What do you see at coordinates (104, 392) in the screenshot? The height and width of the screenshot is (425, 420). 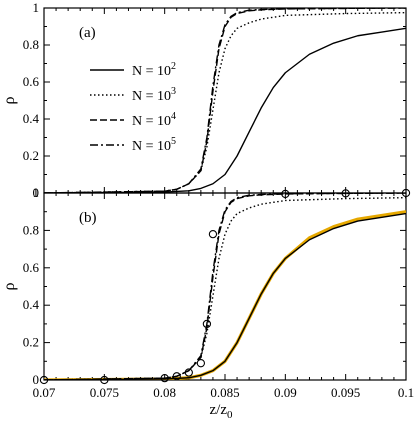 I see `x-tick-label: 0.075` at bounding box center [104, 392].